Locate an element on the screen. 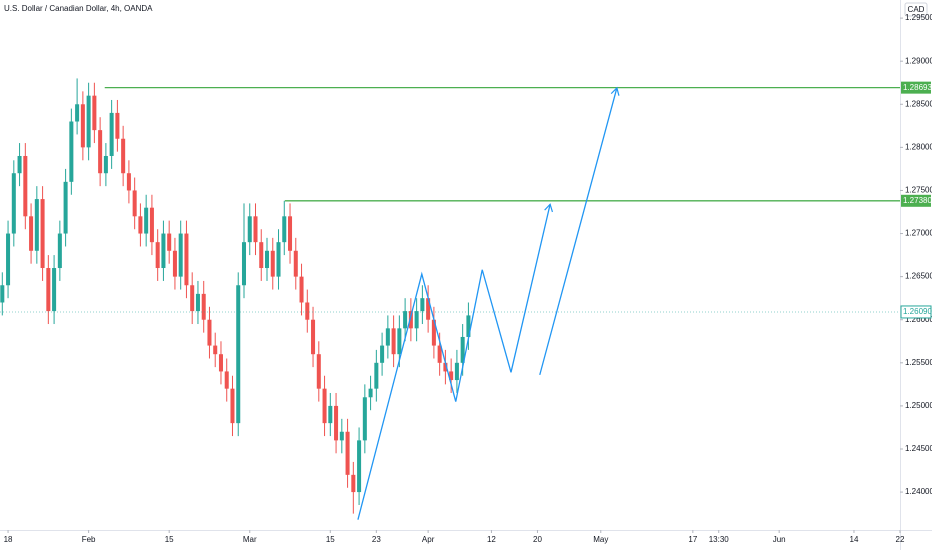 This screenshot has width=932, height=550. x-tick-label: Jun is located at coordinates (779, 539).